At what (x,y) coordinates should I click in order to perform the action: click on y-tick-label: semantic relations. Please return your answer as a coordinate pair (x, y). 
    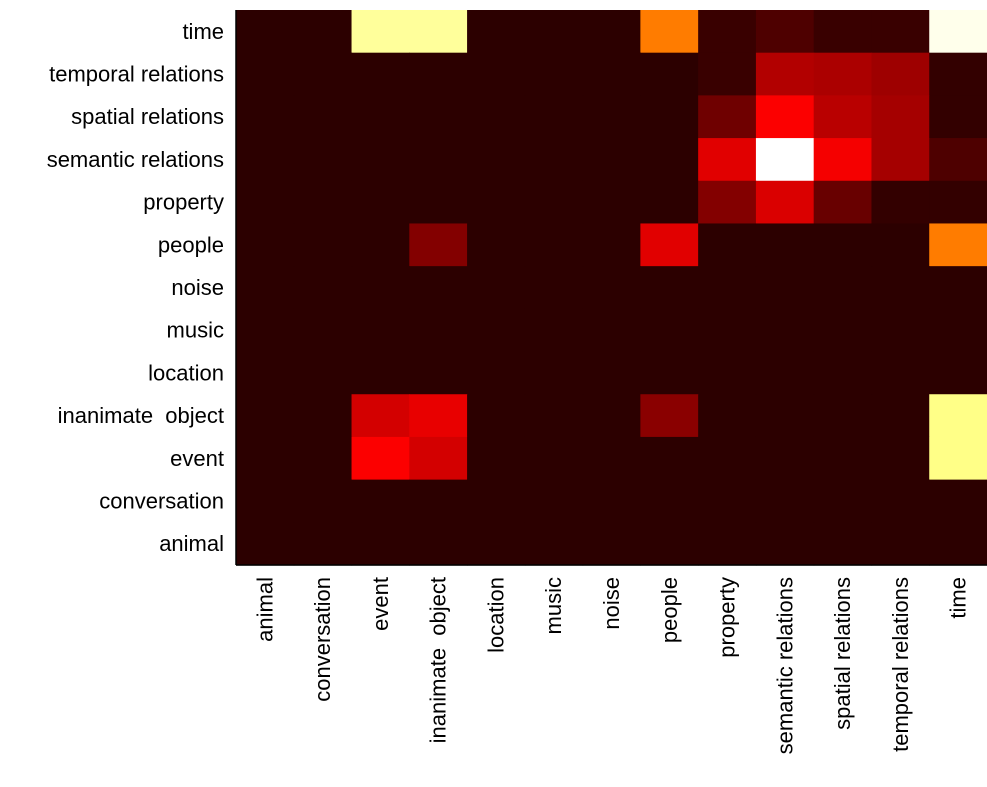
    Looking at the image, I should click on (135, 159).